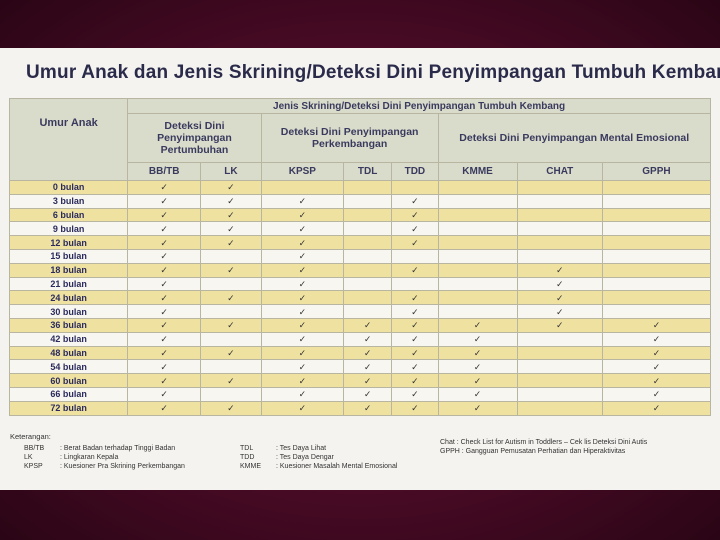  I want to click on age-cell: 66 bulan, so click(68, 394).